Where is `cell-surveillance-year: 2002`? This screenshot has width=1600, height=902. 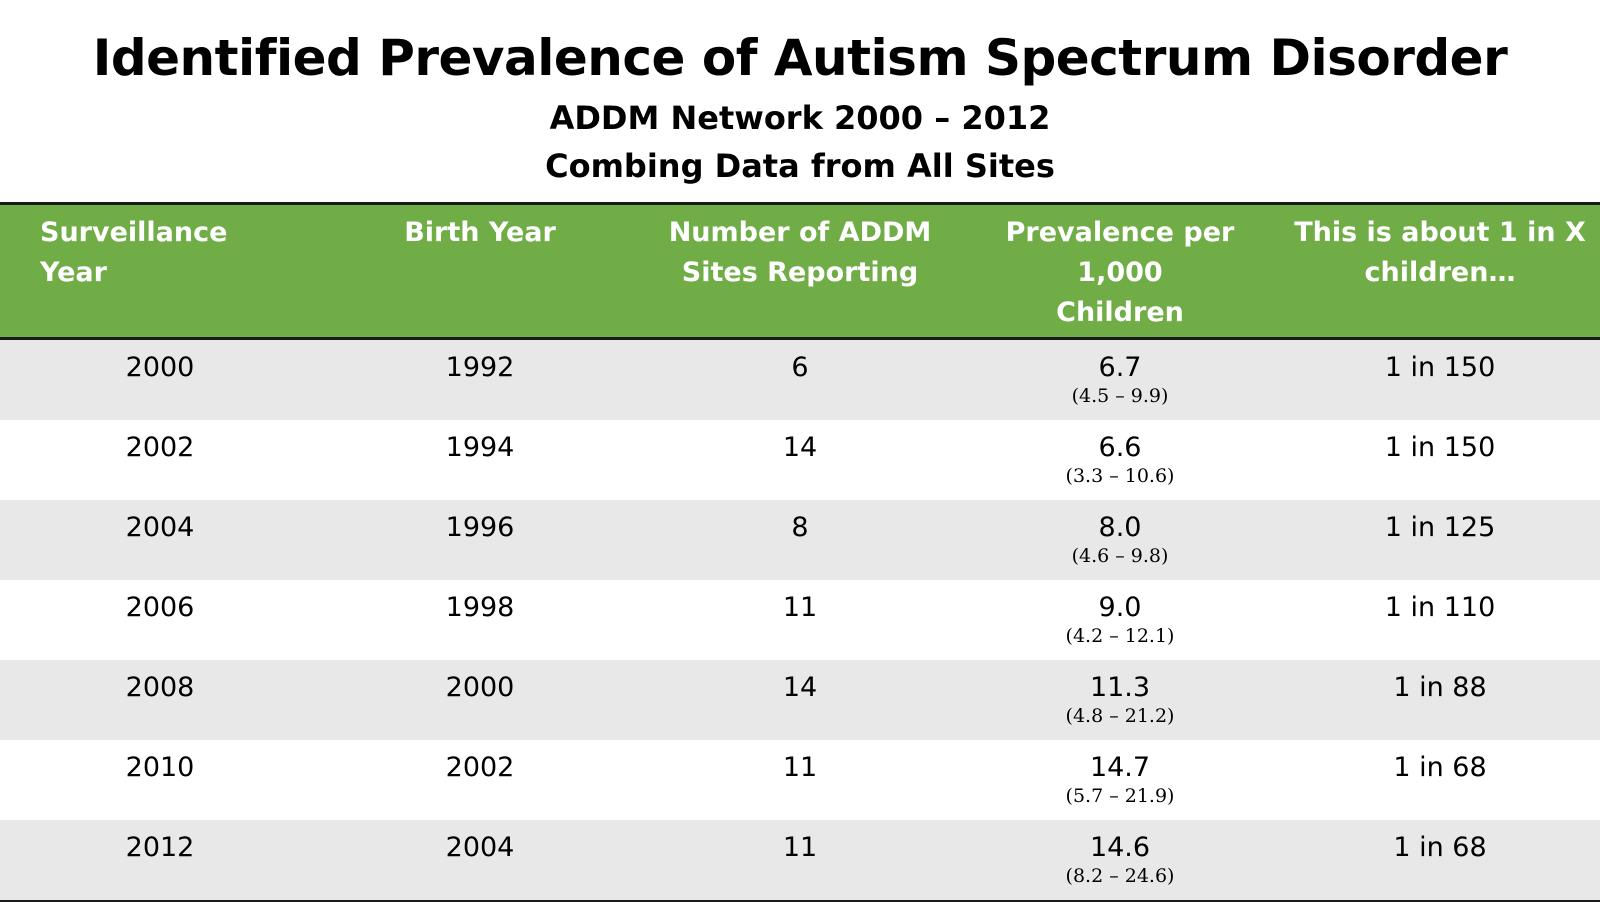 cell-surveillance-year: 2002 is located at coordinates (160, 447).